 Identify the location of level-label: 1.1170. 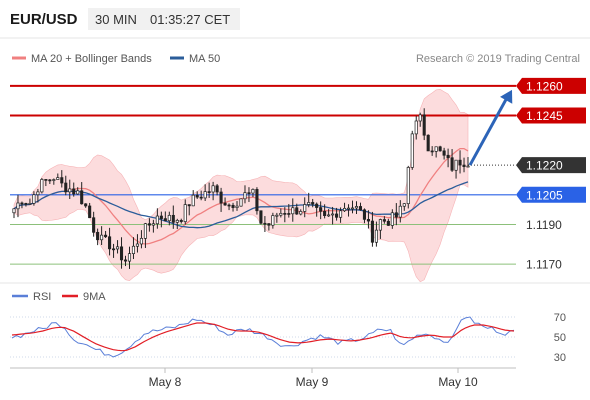
(544, 265).